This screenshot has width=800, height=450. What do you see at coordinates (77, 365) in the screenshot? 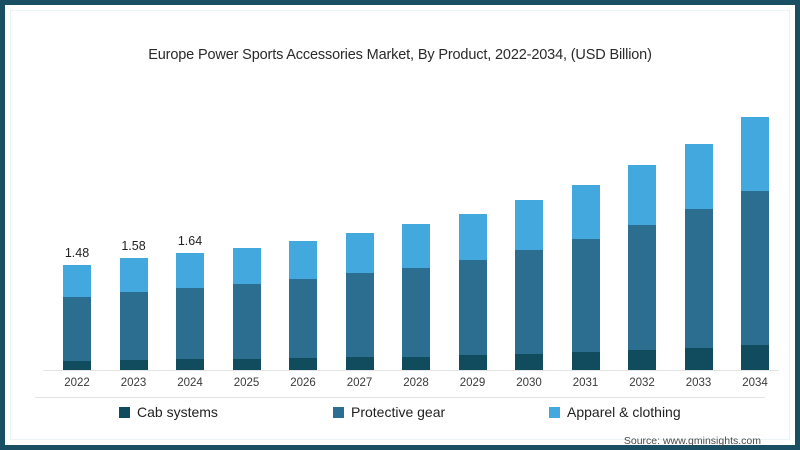
I see `bar-segment-cab-systems-2022` at bounding box center [77, 365].